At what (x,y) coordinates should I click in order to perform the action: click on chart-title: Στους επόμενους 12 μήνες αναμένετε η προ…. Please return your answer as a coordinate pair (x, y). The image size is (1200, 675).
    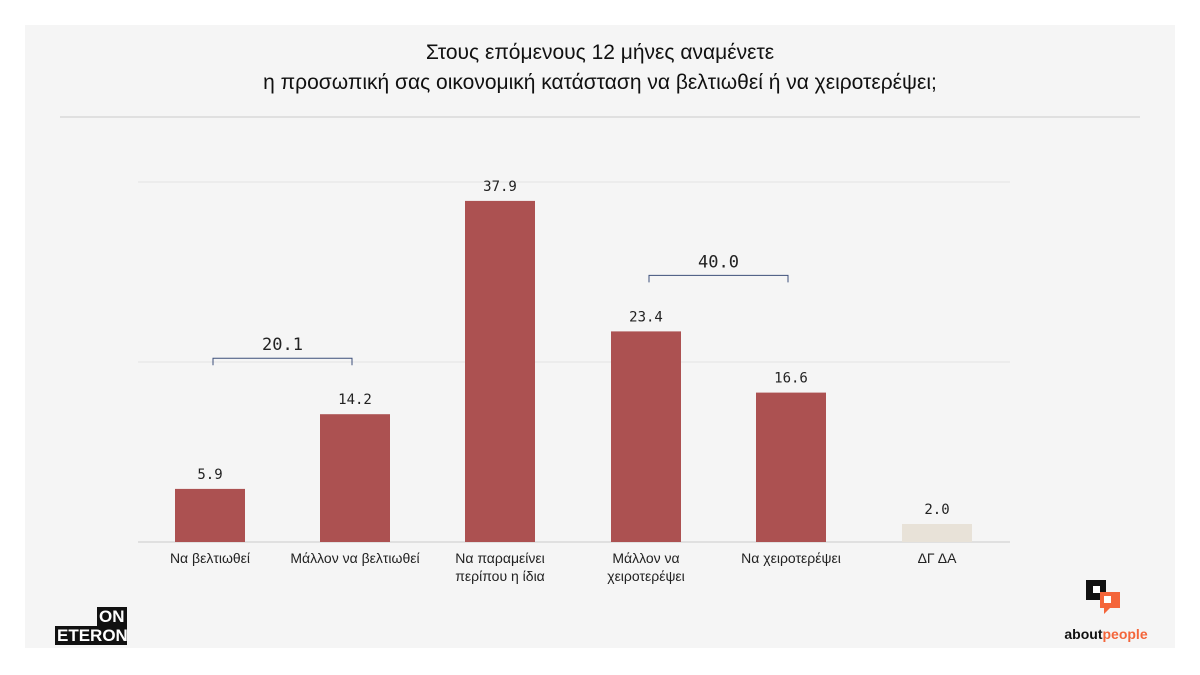
    Looking at the image, I should click on (600, 68).